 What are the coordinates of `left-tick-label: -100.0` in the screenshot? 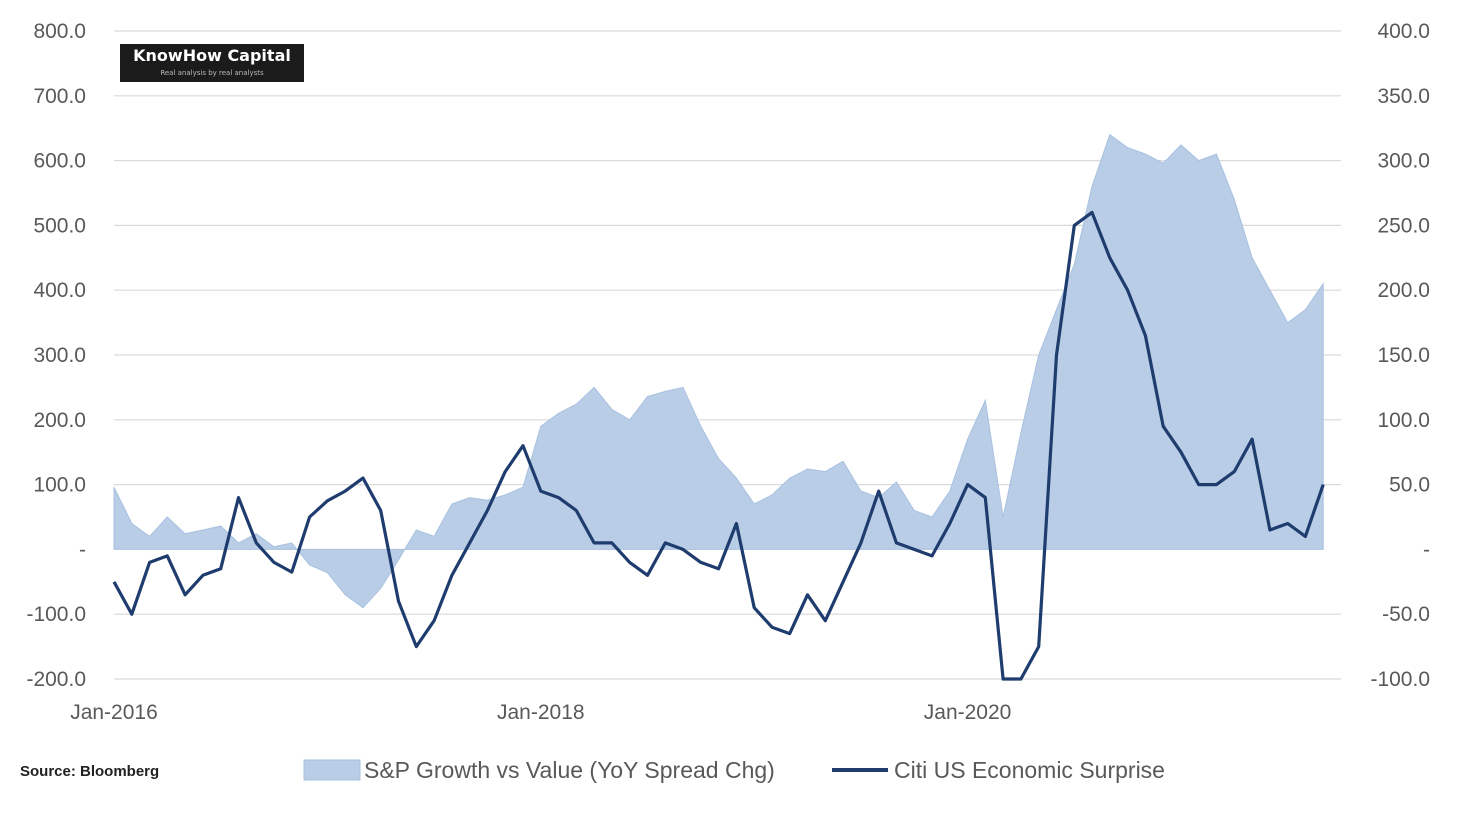 It's located at (56, 614).